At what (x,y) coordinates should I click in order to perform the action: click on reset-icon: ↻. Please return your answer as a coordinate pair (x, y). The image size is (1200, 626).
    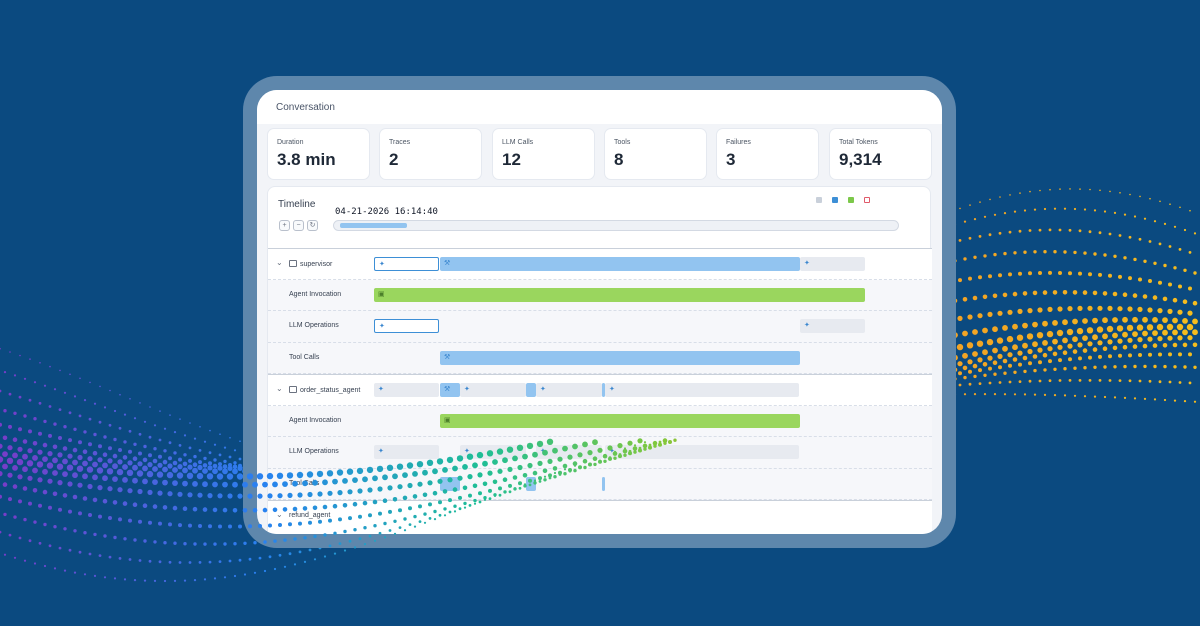
    Looking at the image, I should click on (312, 225).